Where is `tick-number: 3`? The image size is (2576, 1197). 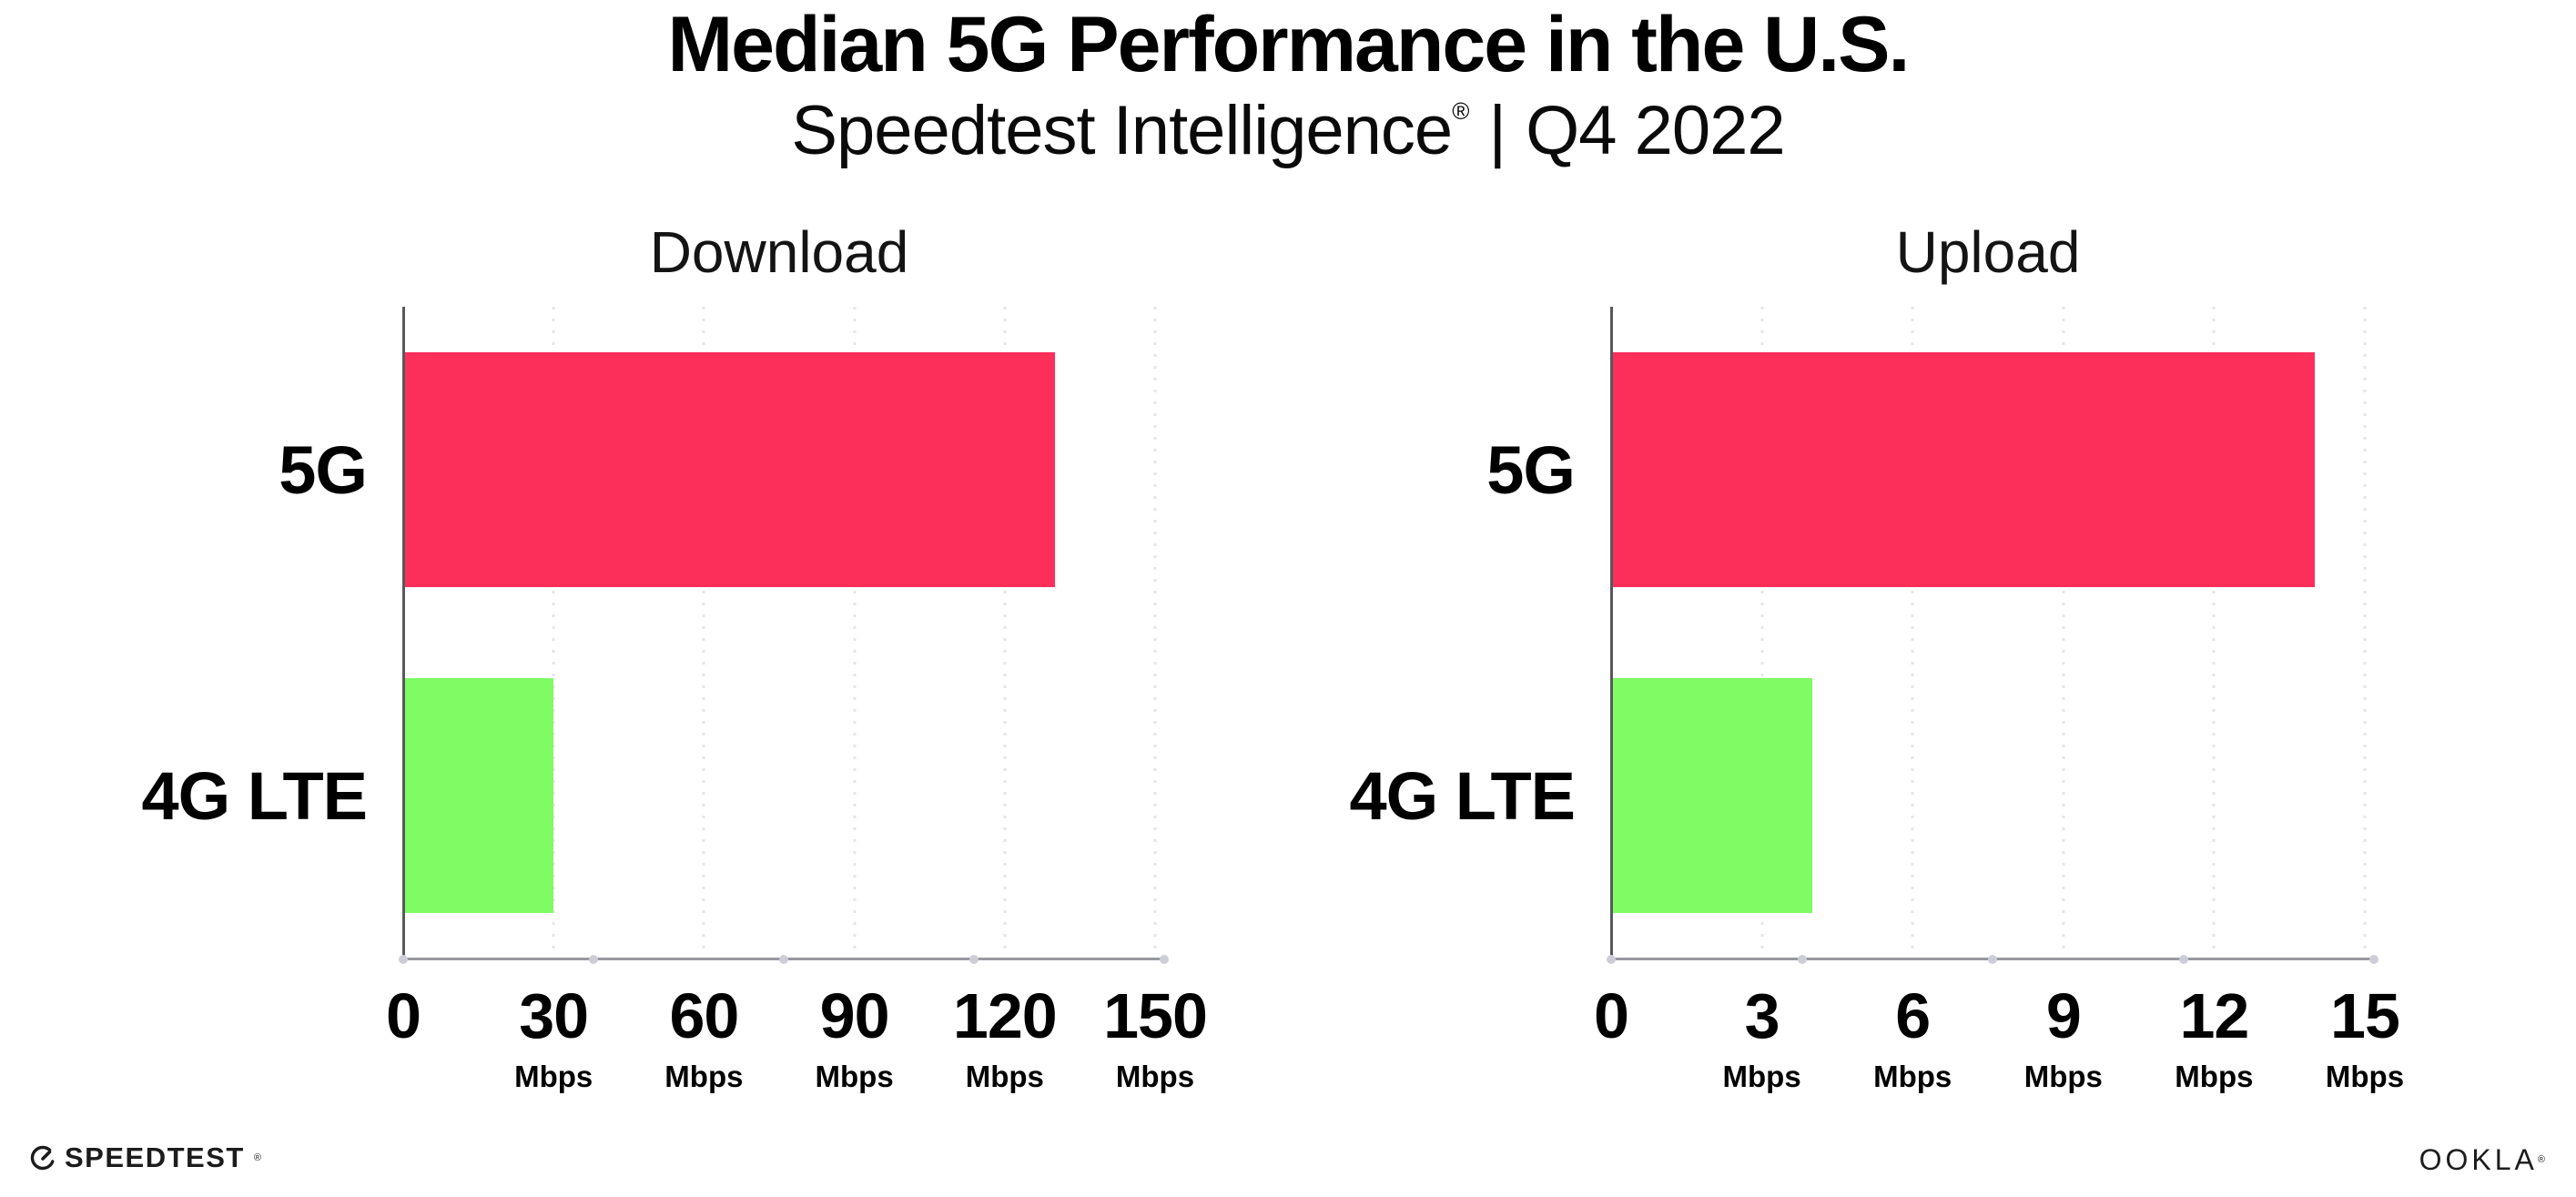 tick-number: 3 is located at coordinates (1762, 1015).